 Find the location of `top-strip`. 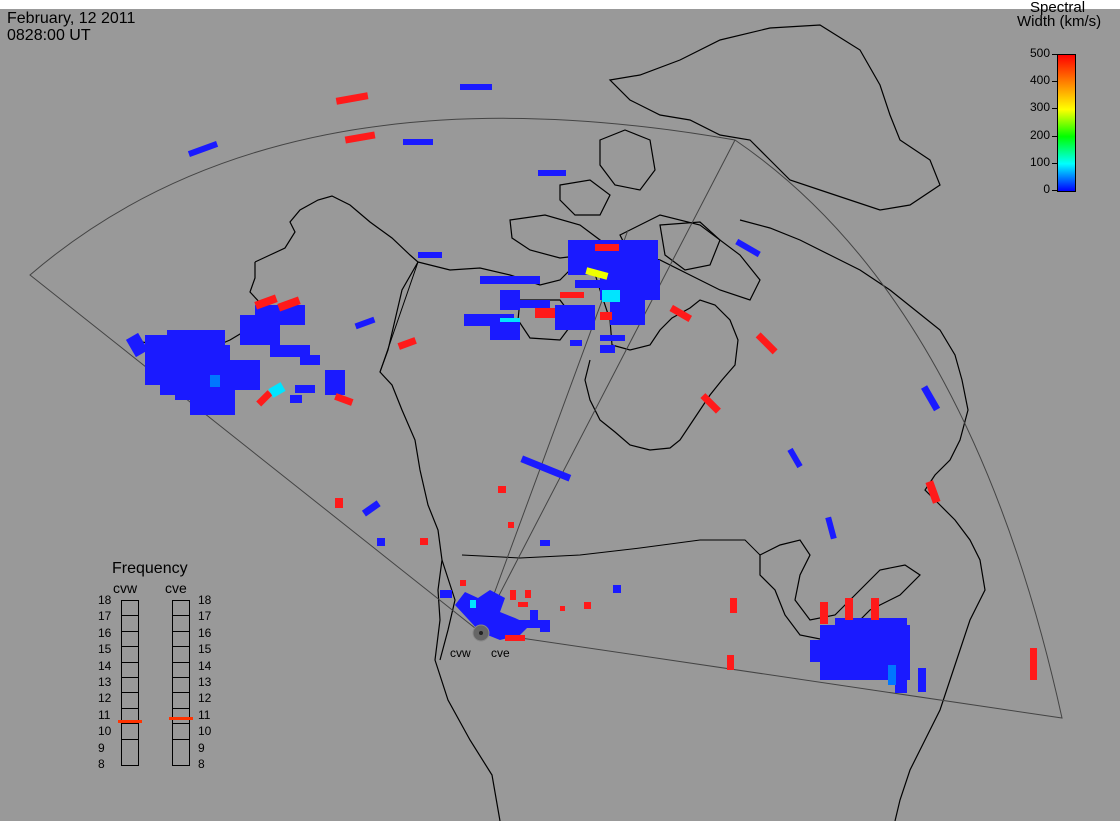

top-strip is located at coordinates (560, 4).